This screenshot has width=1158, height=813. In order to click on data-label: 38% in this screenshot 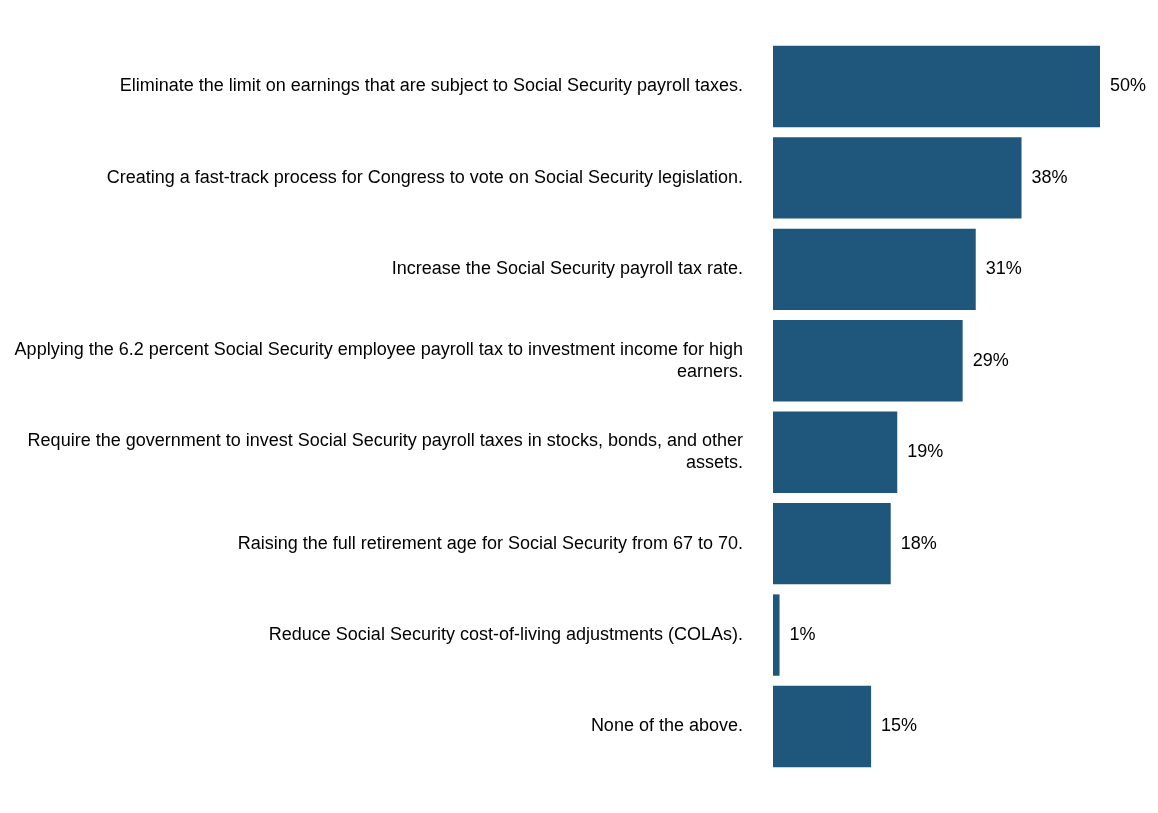, I will do `click(1049, 176)`.